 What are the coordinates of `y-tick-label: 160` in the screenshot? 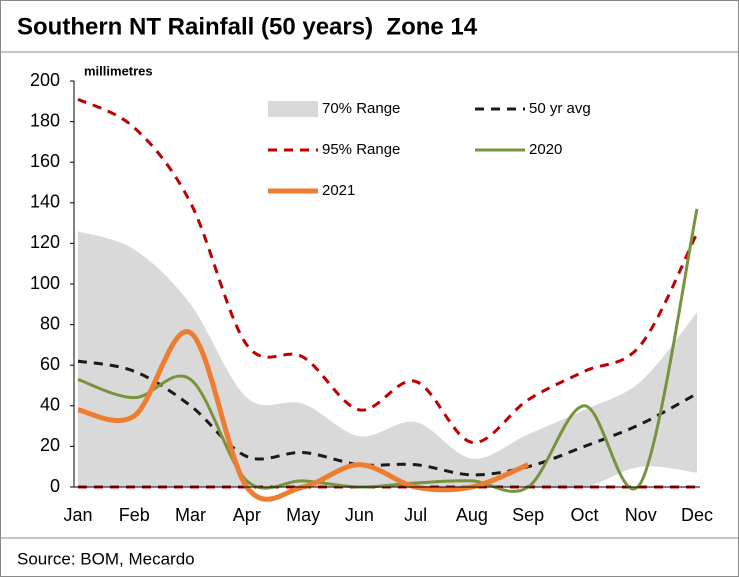 It's located at (45, 161).